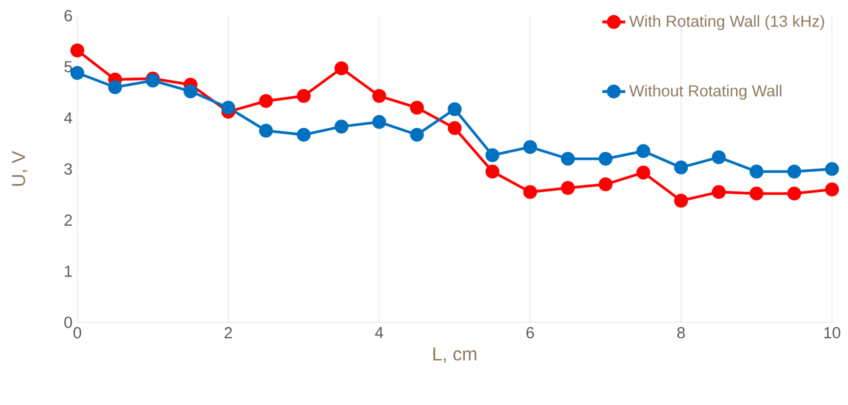 The height and width of the screenshot is (405, 848). What do you see at coordinates (68, 169) in the screenshot?
I see `y-tick-label: 3` at bounding box center [68, 169].